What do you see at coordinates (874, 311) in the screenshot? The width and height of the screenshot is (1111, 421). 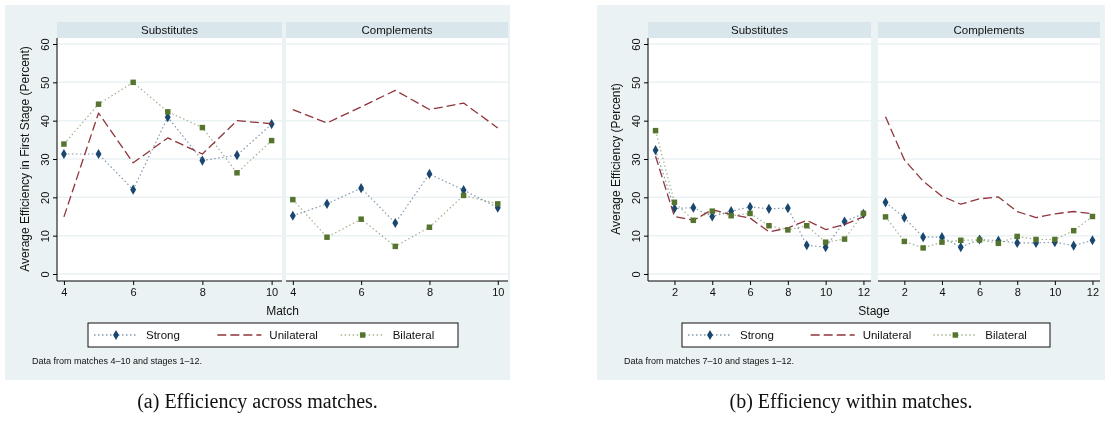 I see `x-axis-title: Stage` at bounding box center [874, 311].